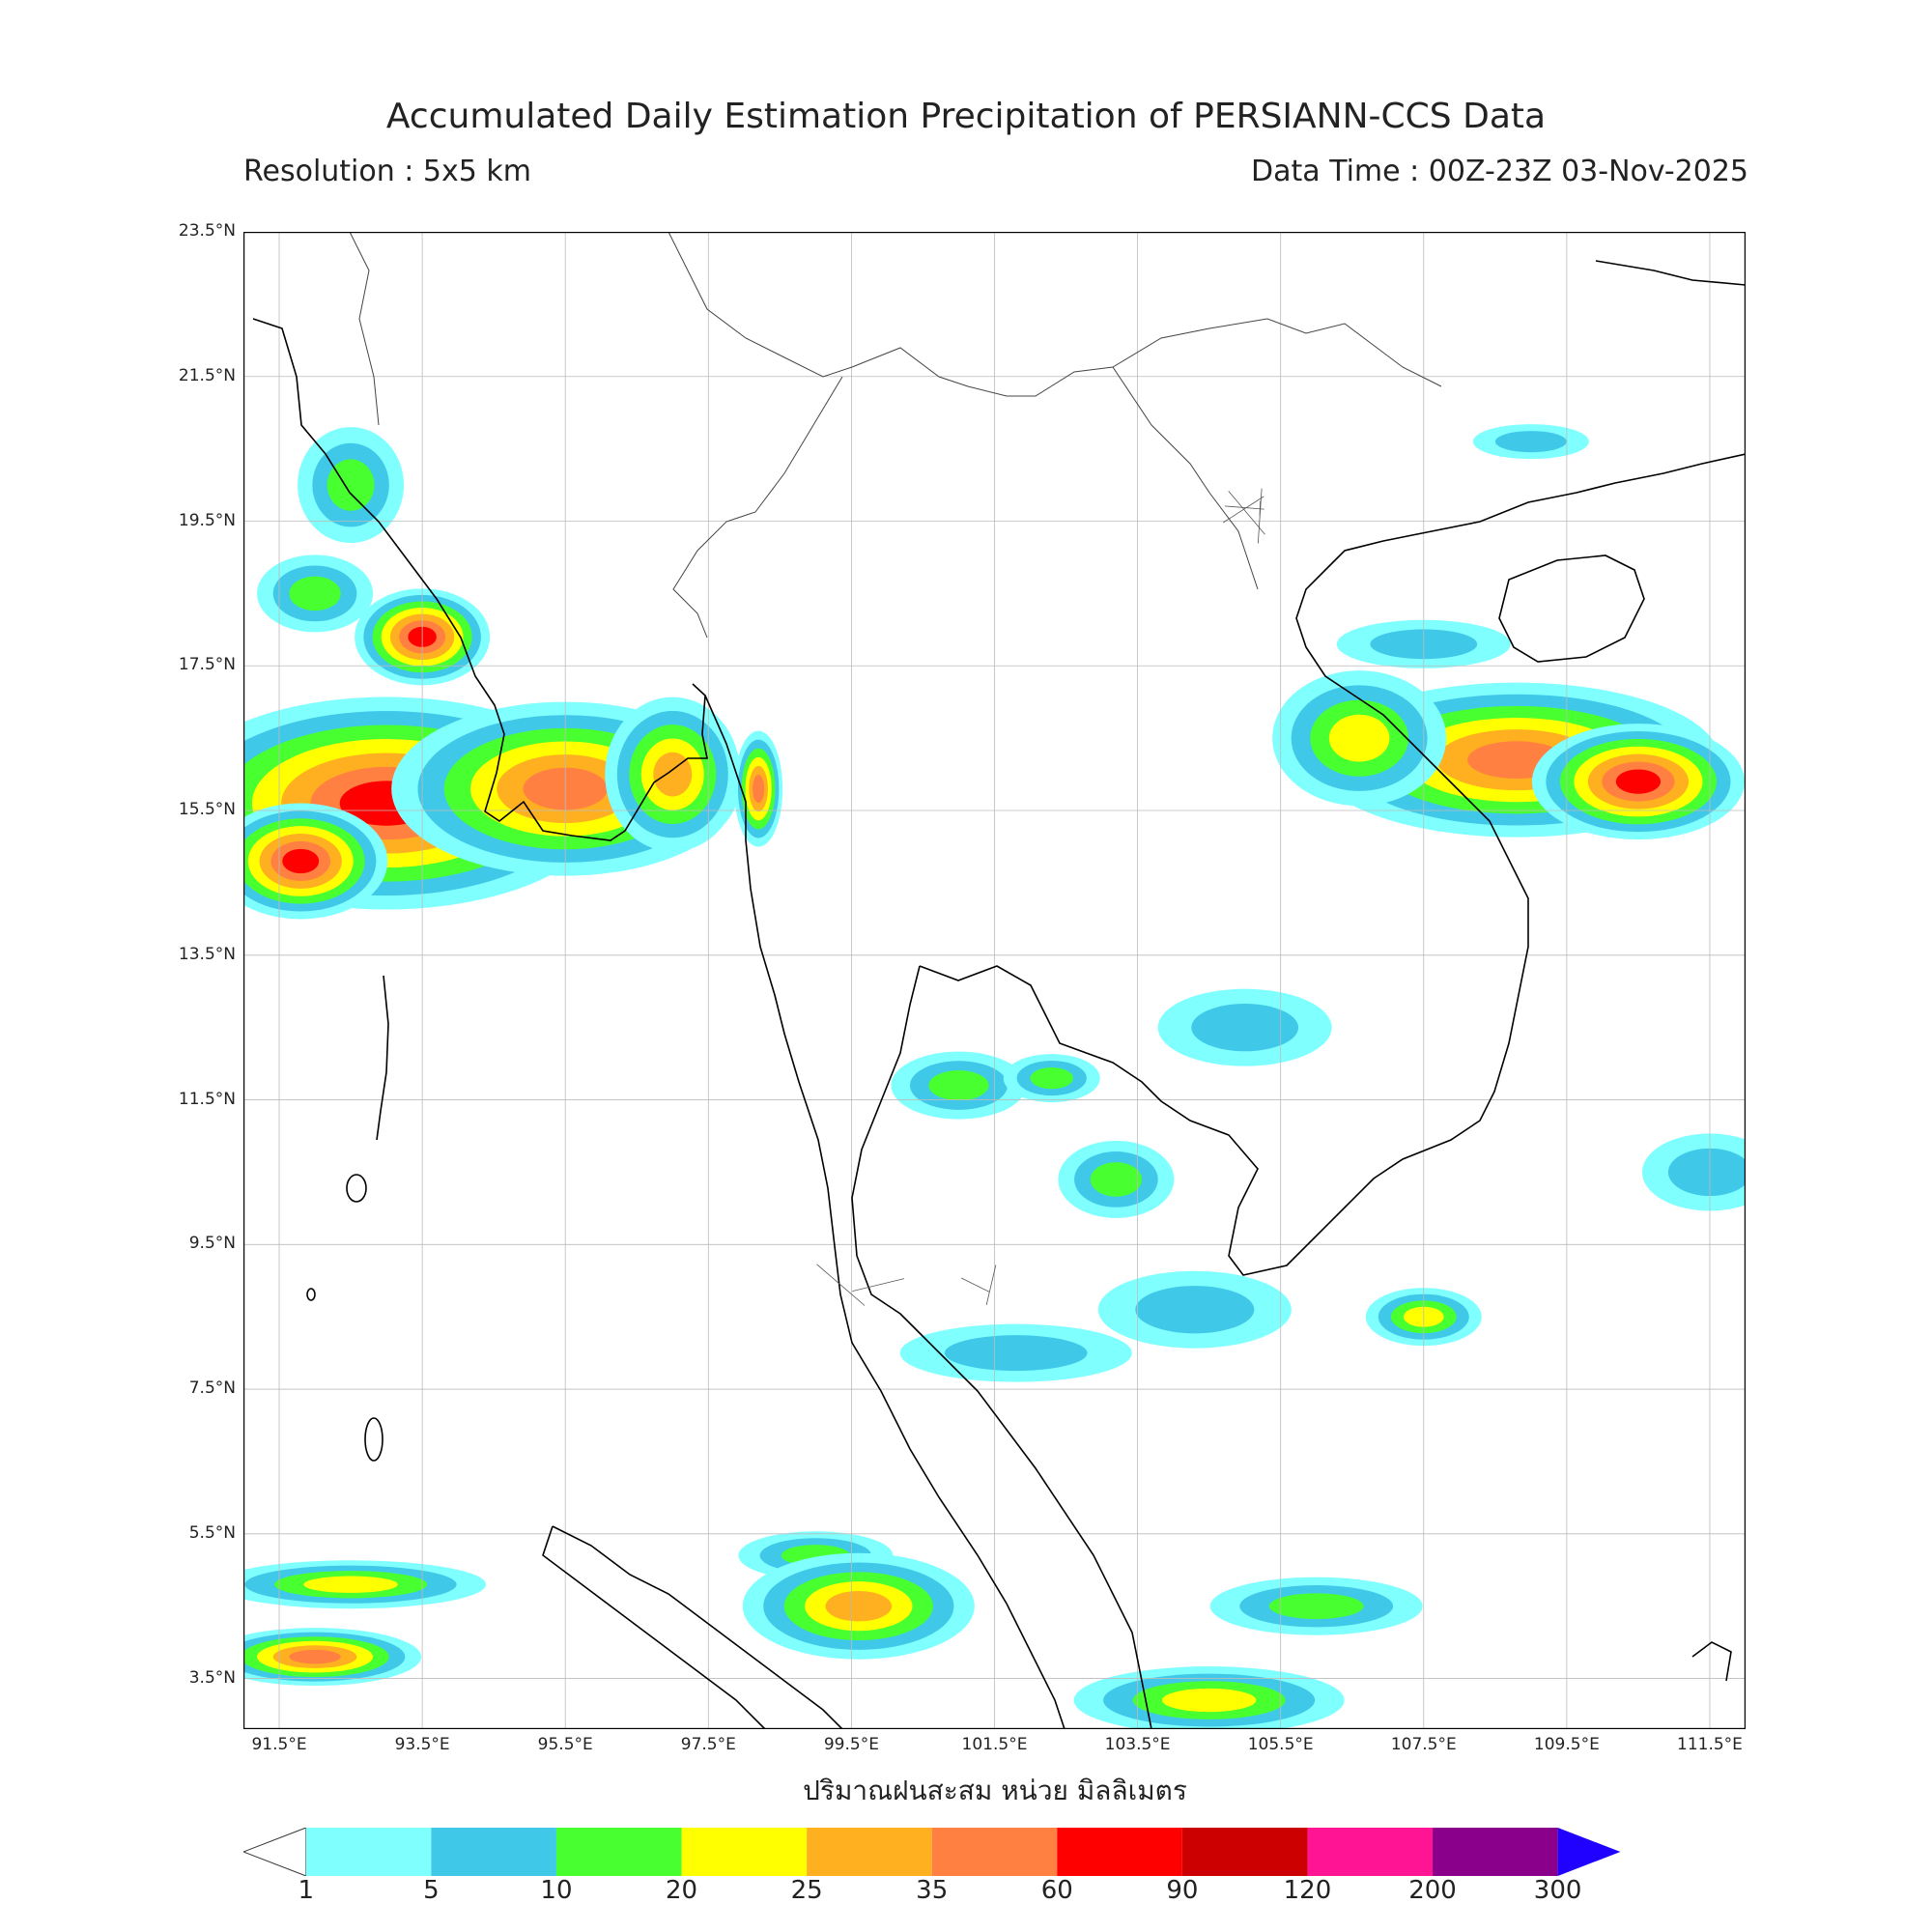 This screenshot has width=1932, height=1932. What do you see at coordinates (1499, 171) in the screenshot?
I see `data-time-label: Data Time : 00Z-23Z 03-Nov-2025` at bounding box center [1499, 171].